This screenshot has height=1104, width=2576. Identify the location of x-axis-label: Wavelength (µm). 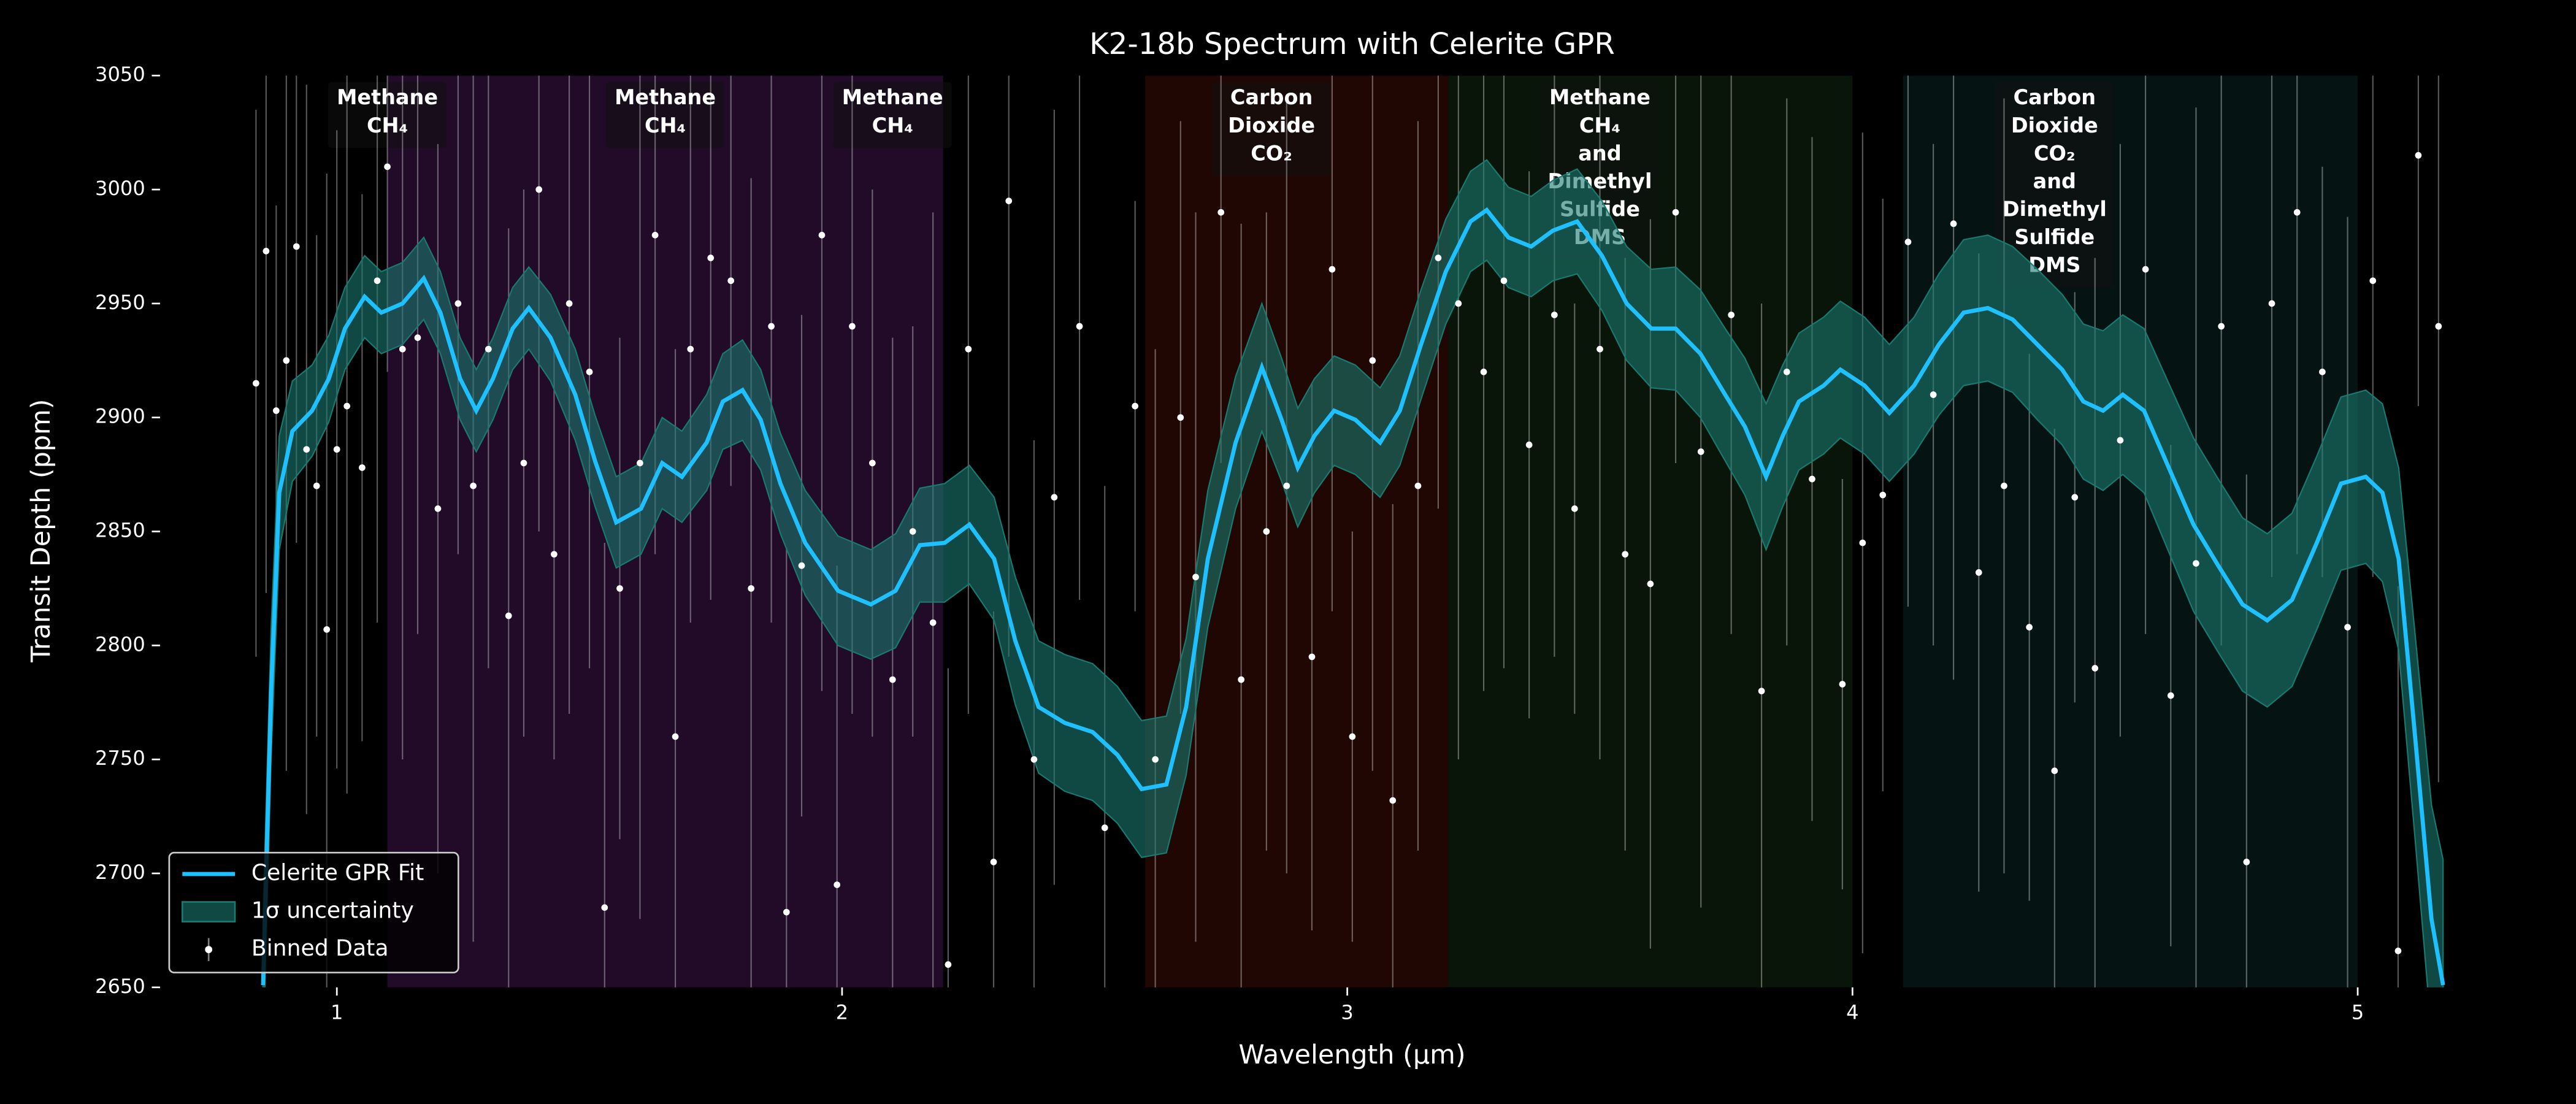
(1351, 1055).